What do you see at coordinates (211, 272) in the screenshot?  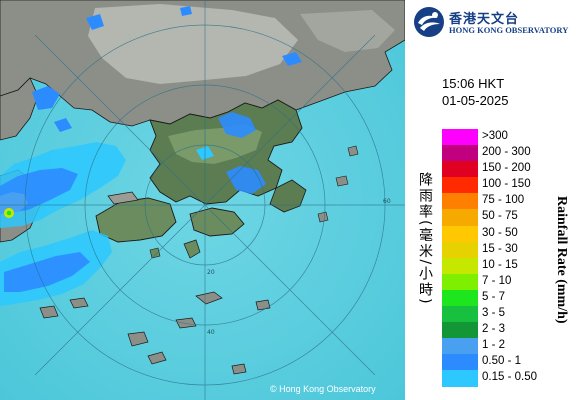 I see `range-label-20: 20` at bounding box center [211, 272].